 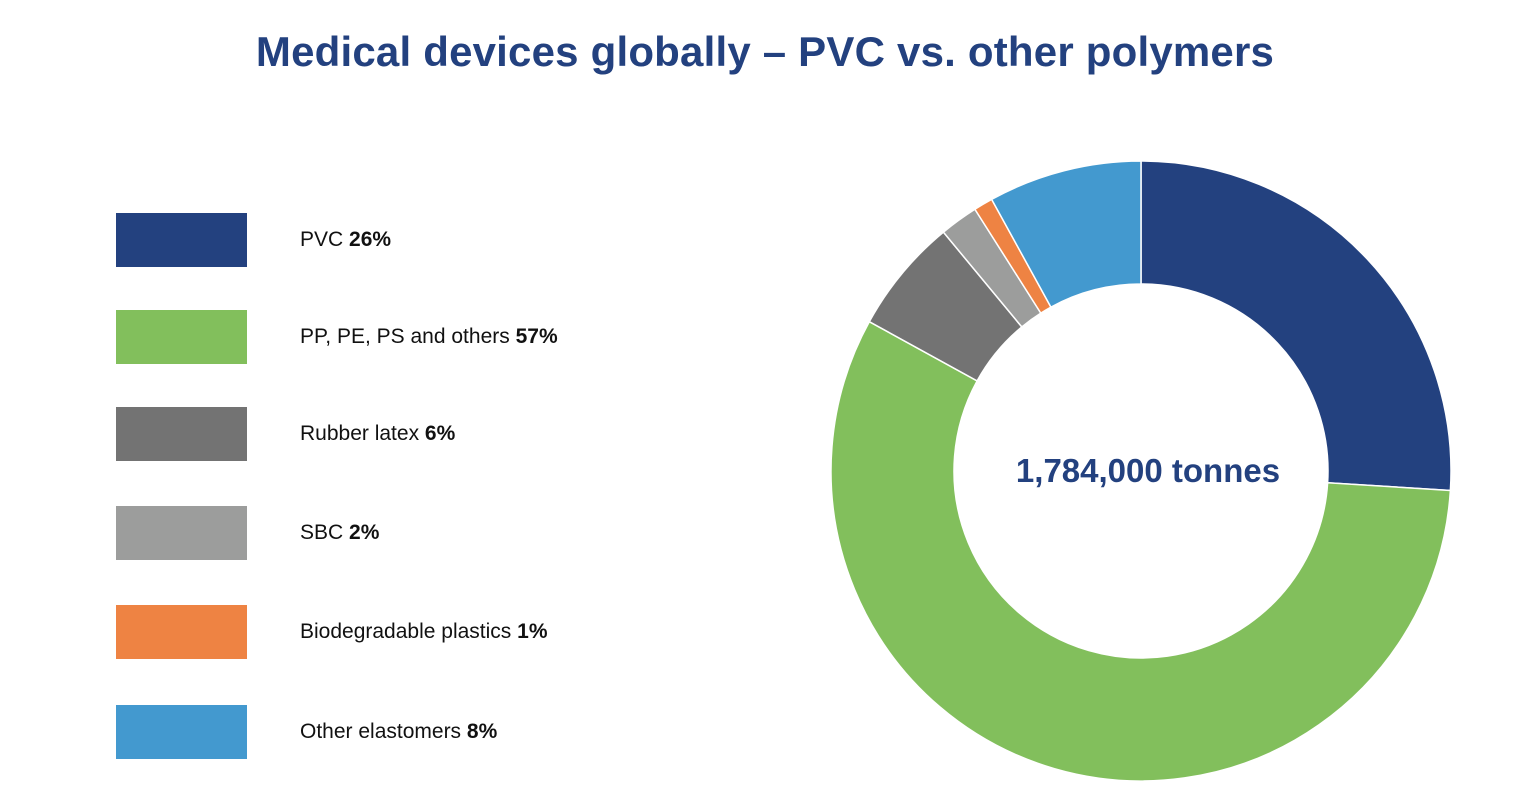 I want to click on legend-item-other-elastomers: Other elastomers 8%, so click(x=396, y=732).